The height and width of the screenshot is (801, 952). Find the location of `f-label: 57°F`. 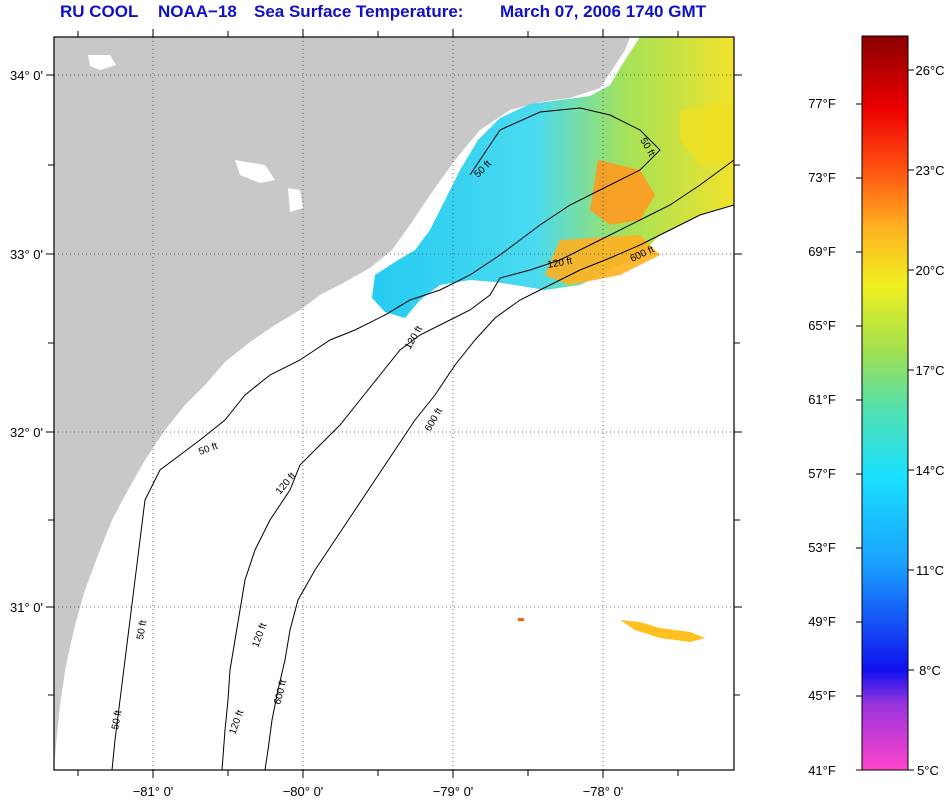

f-label: 57°F is located at coordinates (822, 473).